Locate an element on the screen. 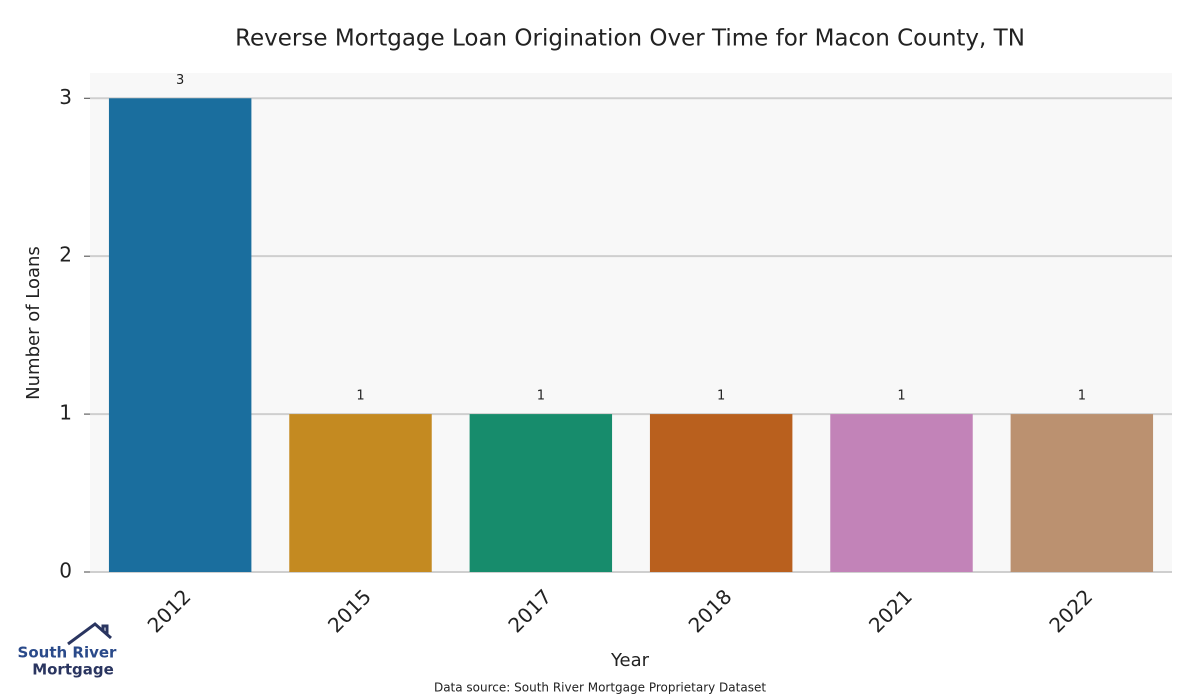 This screenshot has height=700, width=1200. y-tick-label: 2 is located at coordinates (65, 255).